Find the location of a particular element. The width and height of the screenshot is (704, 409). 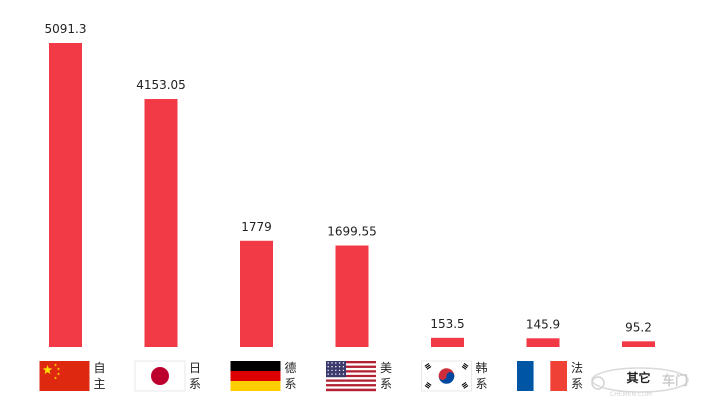

china-flag is located at coordinates (64, 376).